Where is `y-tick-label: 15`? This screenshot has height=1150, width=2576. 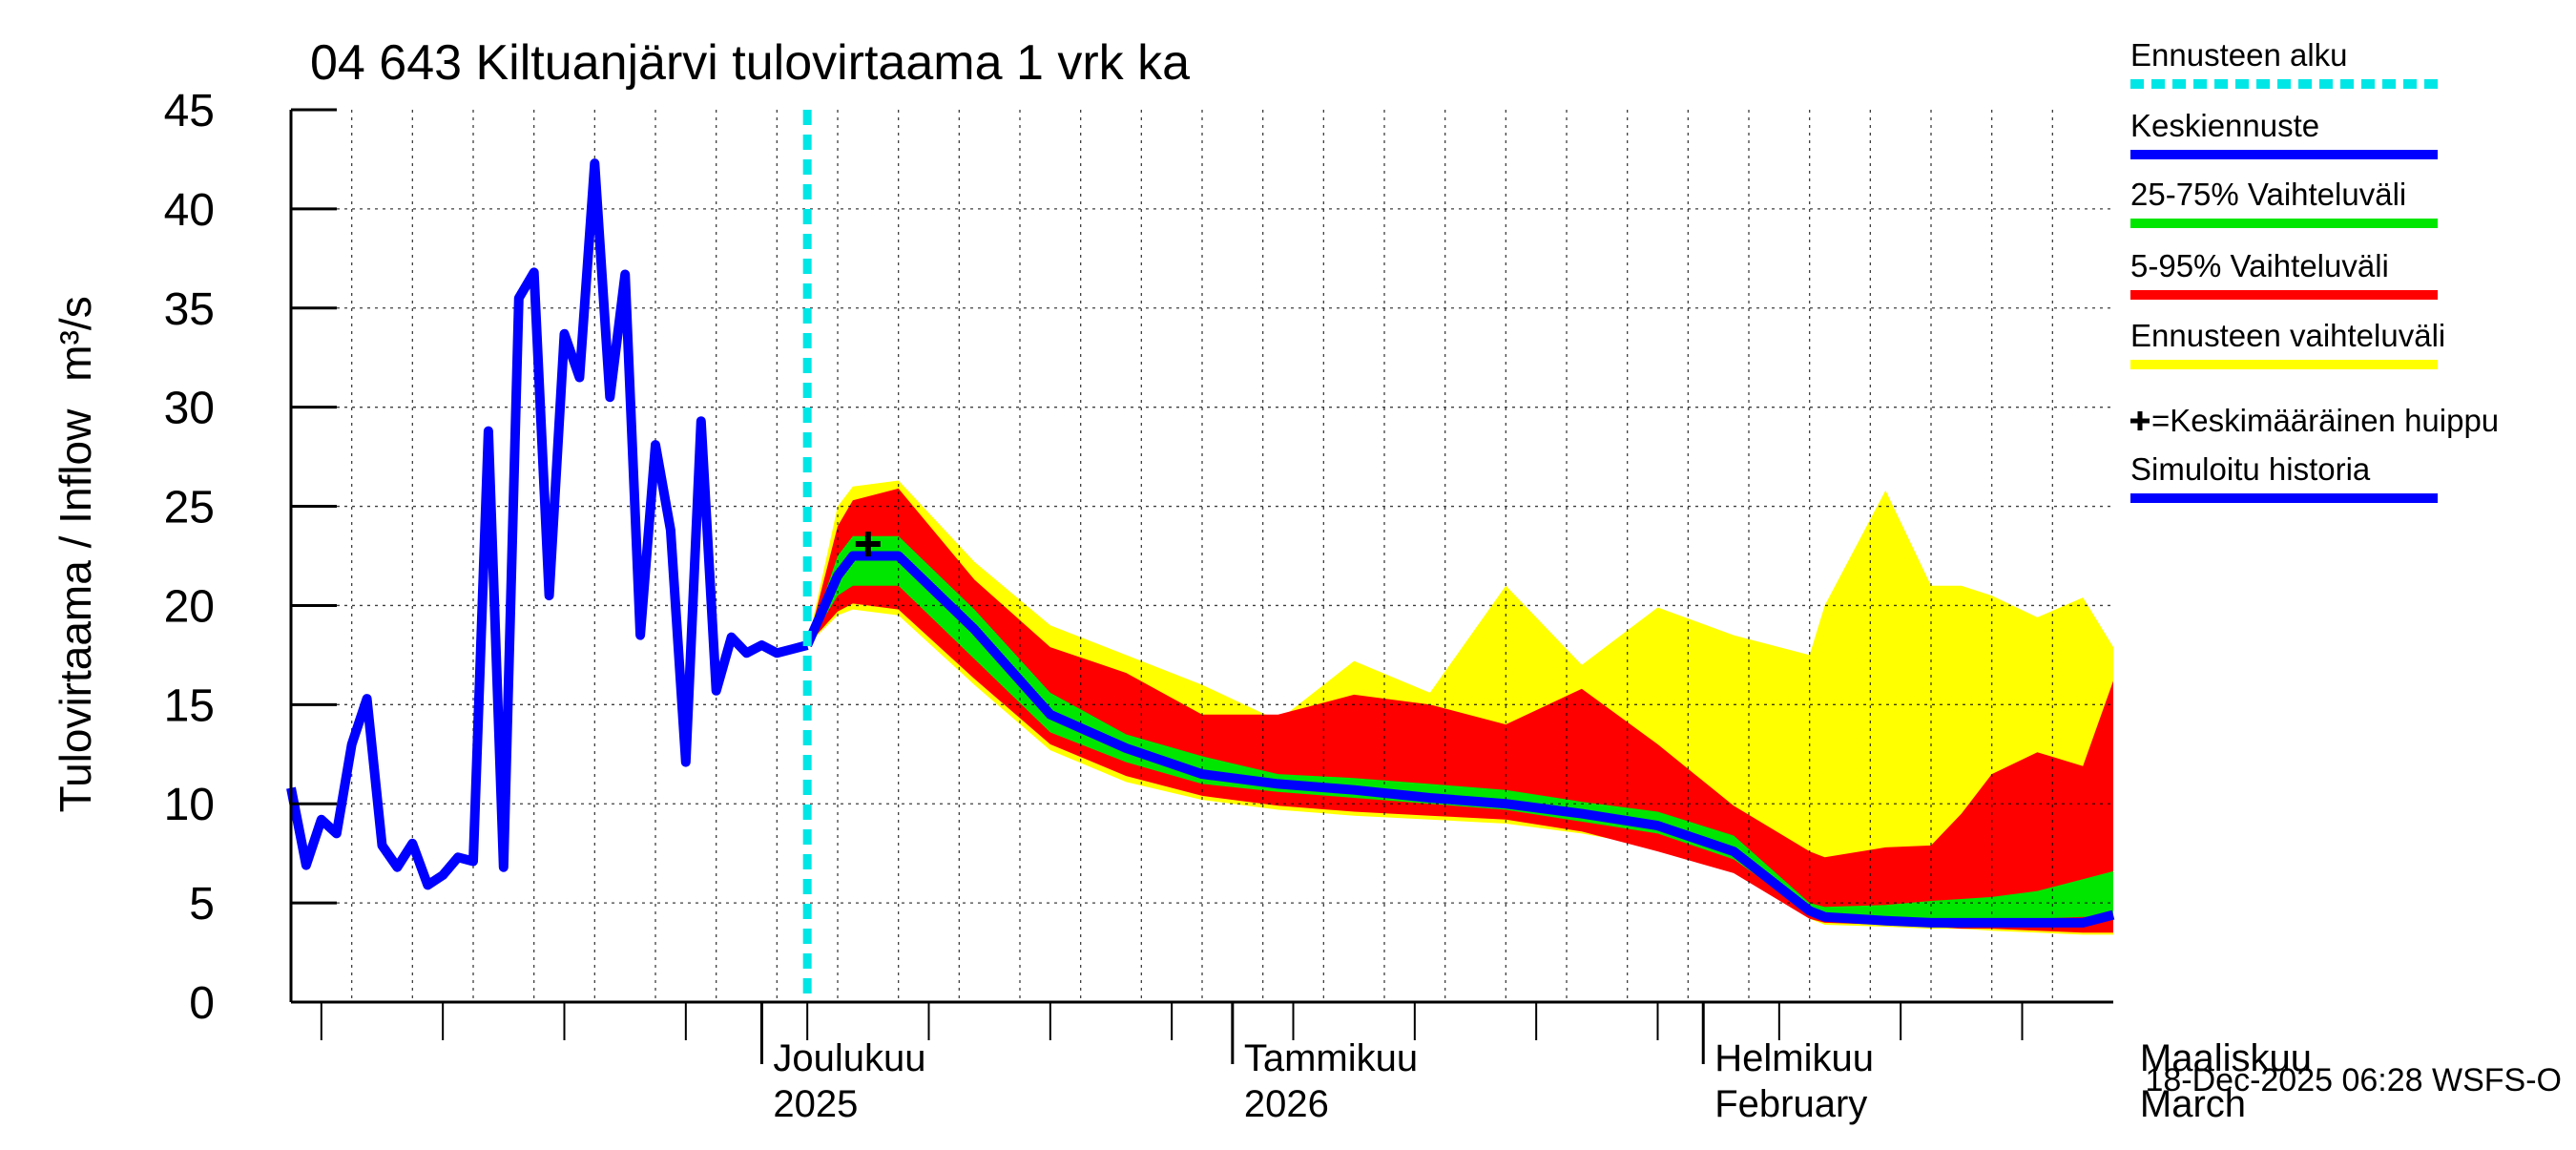
y-tick-label: 15 is located at coordinates (189, 705).